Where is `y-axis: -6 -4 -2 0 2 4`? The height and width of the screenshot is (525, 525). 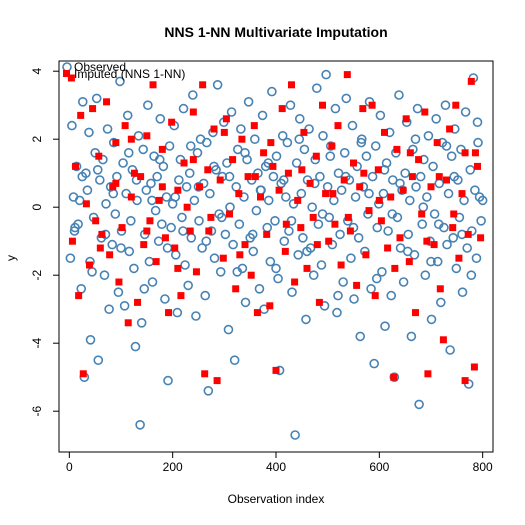 y-axis: -6 -4 -2 0 2 4 is located at coordinates (44, 242).